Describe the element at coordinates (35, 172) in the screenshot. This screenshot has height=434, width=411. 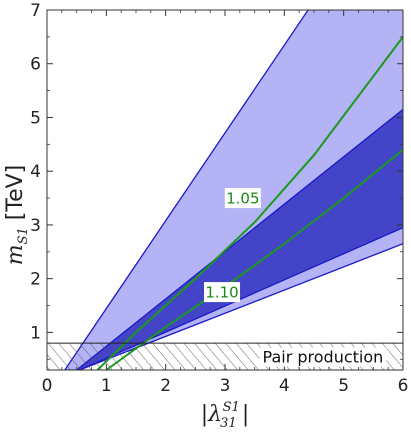
I see `y-tick-label: 4` at that location.